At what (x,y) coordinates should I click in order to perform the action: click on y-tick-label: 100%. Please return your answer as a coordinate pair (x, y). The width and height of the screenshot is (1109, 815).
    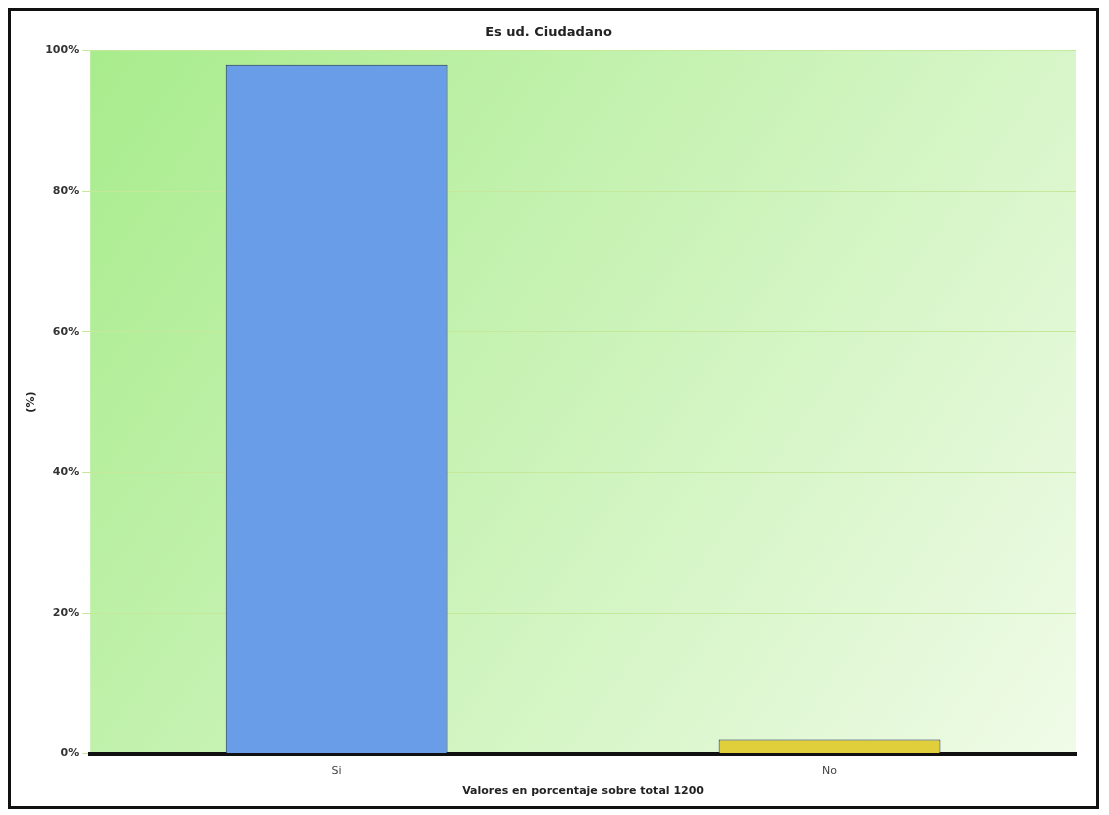
    Looking at the image, I should click on (62, 50).